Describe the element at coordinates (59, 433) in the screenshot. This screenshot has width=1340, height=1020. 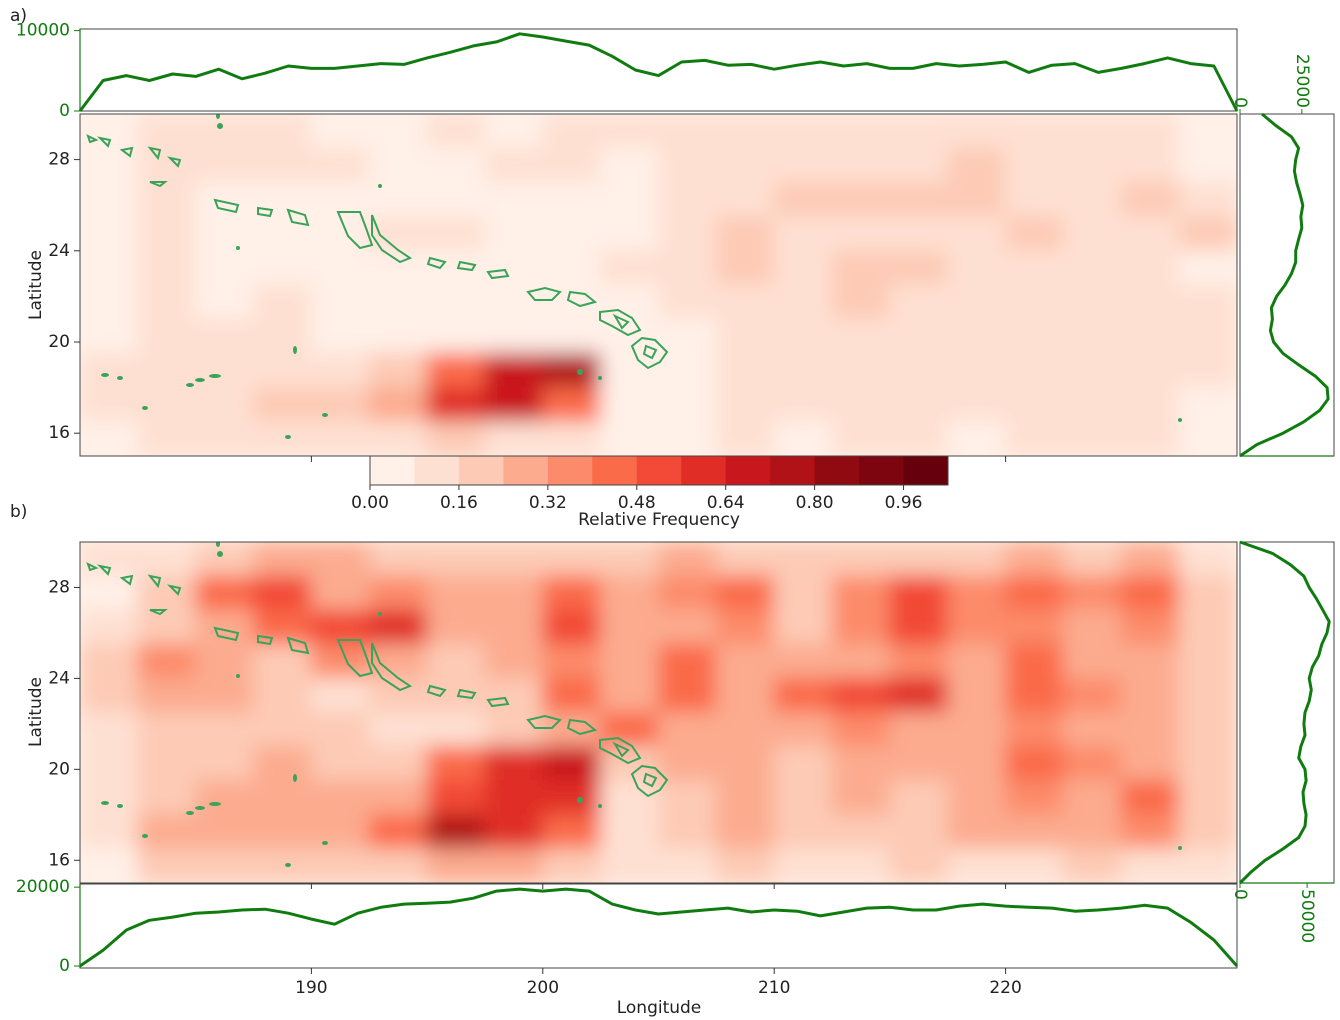
I see `y-tick-label: 16` at that location.